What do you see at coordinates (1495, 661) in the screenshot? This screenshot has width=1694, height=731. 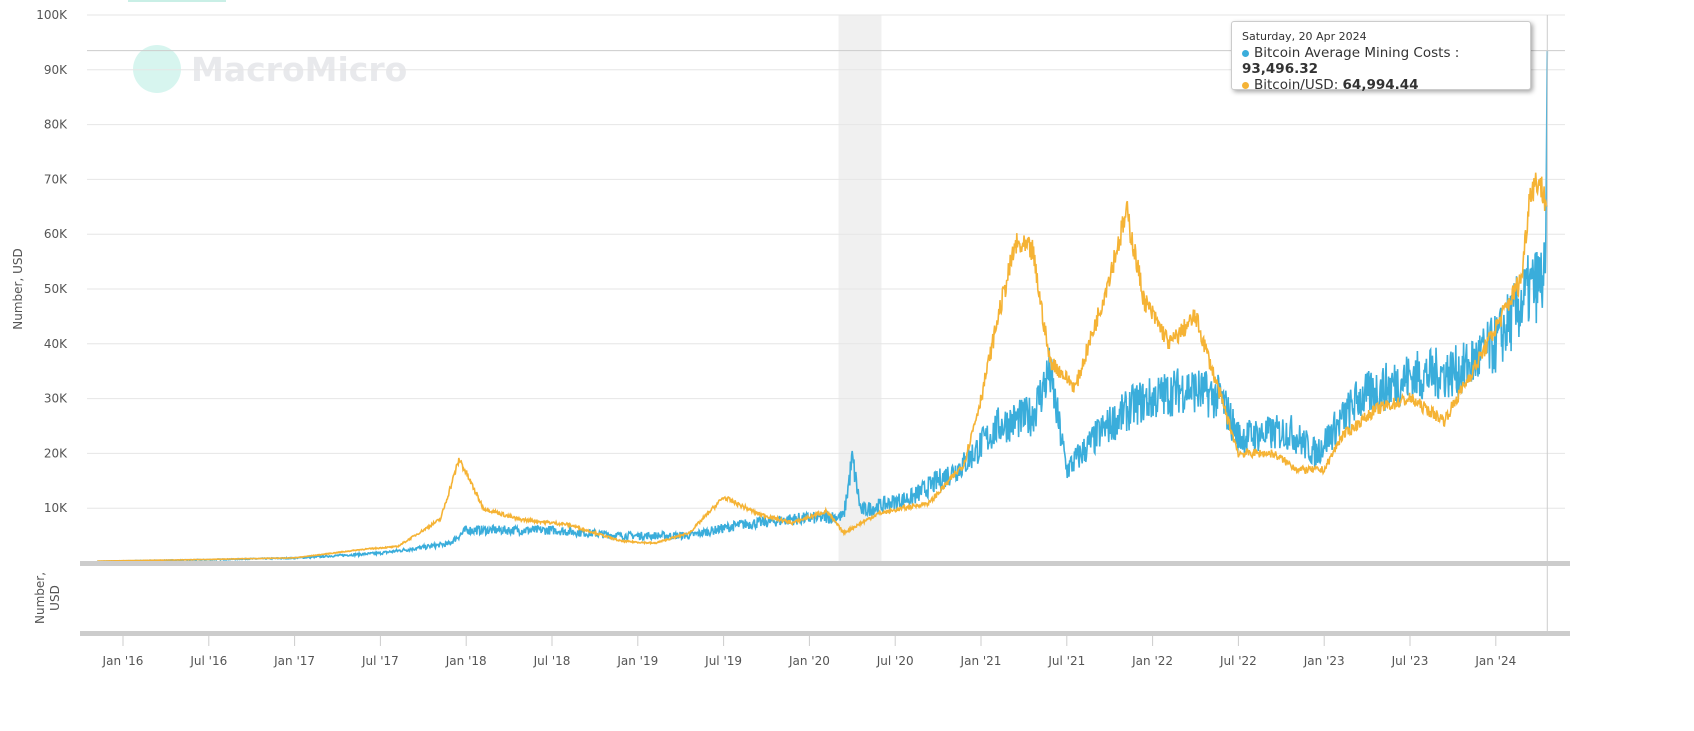 I see `x-tick-label: Jan '24` at bounding box center [1495, 661].